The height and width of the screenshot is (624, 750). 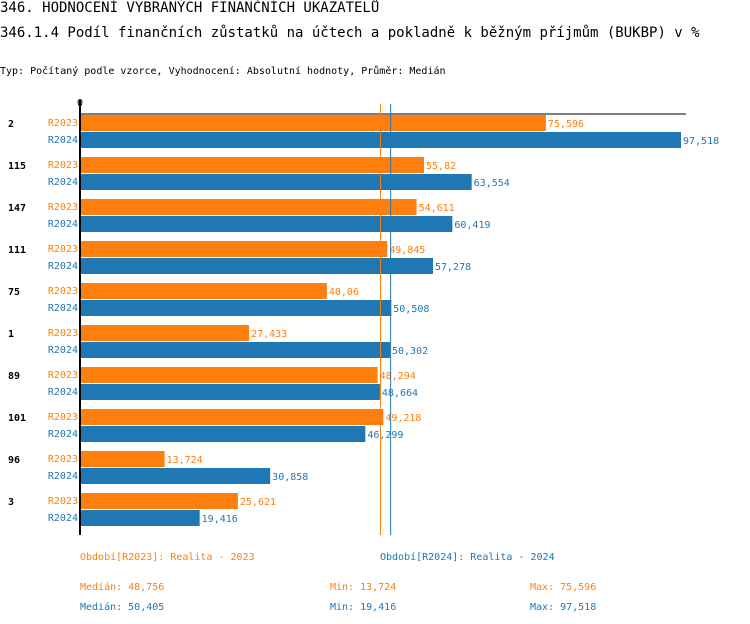 I want to click on data-label: 54,611, so click(x=437, y=208).